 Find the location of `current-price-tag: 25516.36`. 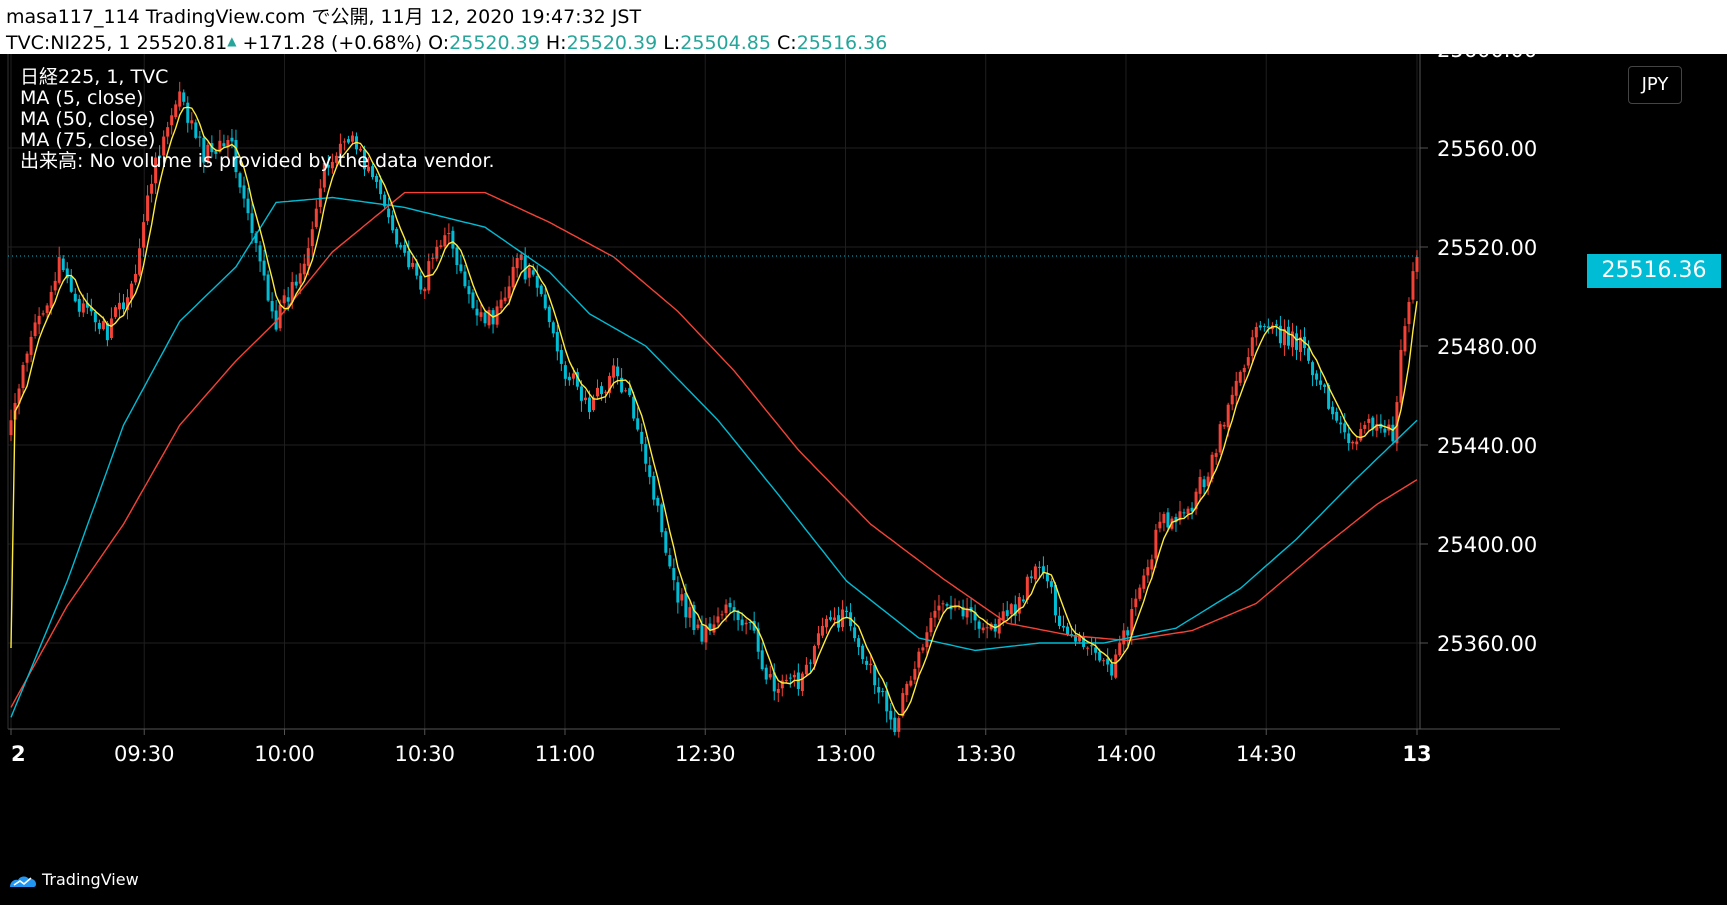

current-price-tag: 25516.36 is located at coordinates (1654, 271).